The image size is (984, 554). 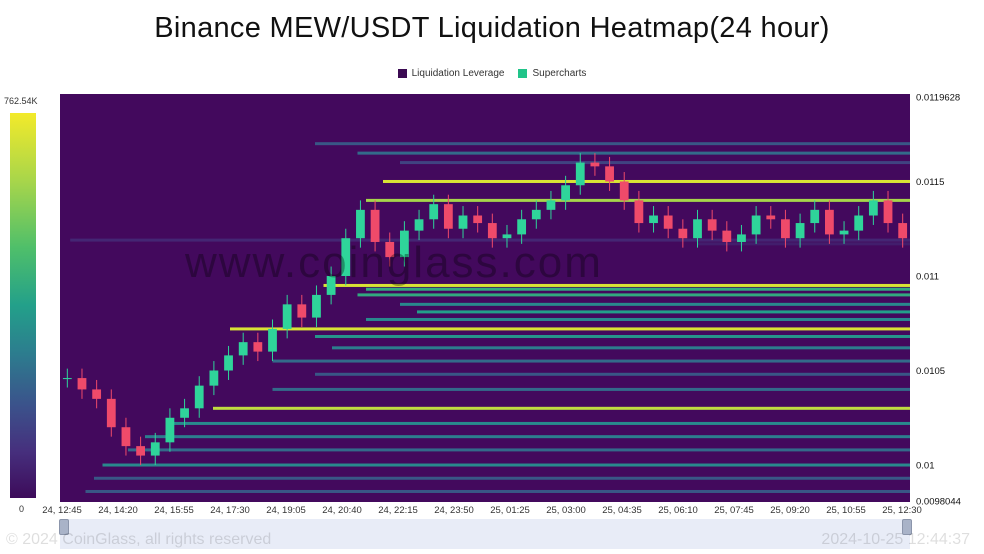 What do you see at coordinates (622, 510) in the screenshot?
I see `x-tick-label: 25, 04:35` at bounding box center [622, 510].